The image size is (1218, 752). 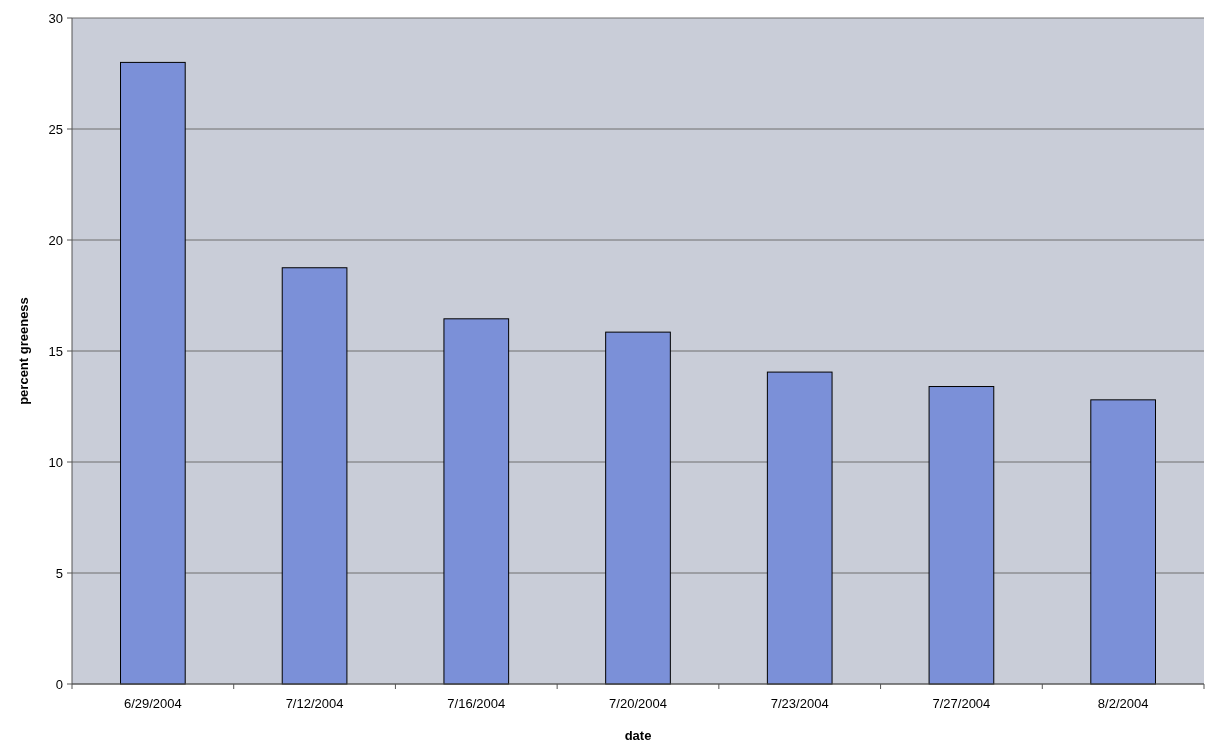 What do you see at coordinates (638, 735) in the screenshot?
I see `x-axis-title: date` at bounding box center [638, 735].